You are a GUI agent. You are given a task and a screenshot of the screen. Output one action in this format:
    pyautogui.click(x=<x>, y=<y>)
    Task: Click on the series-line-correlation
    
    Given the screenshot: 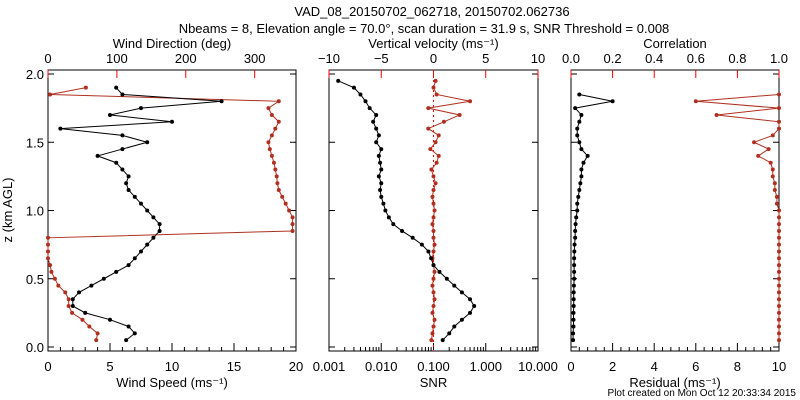 What is the action you would take?
    pyautogui.click(x=737, y=217)
    